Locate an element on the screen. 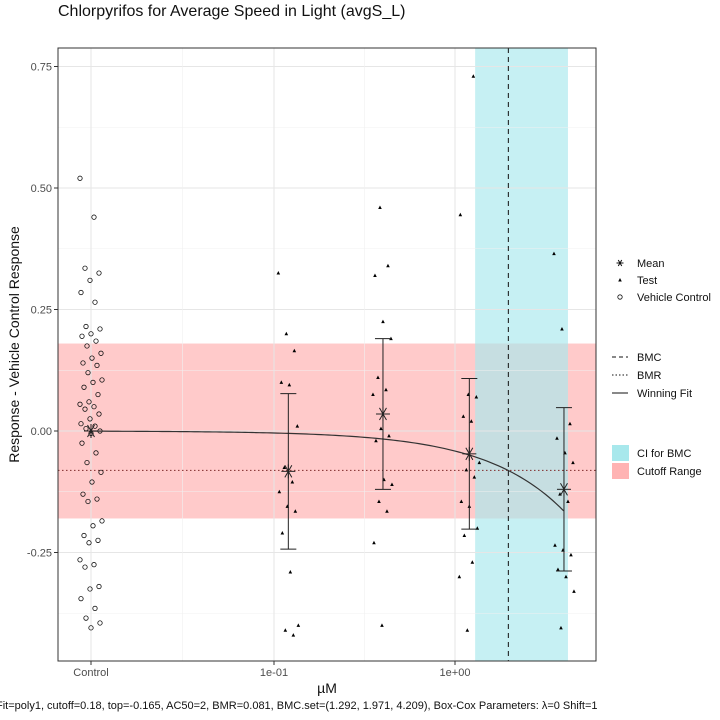 This screenshot has height=720, width=720. y-tick-label: 0.00 is located at coordinates (41, 432).